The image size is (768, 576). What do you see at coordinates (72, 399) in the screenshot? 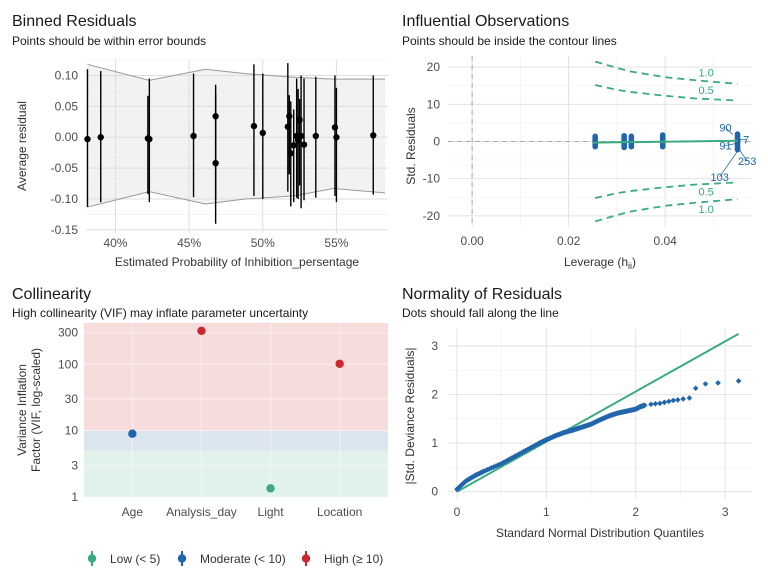
I see `collinearity-y-tick-label: 30` at bounding box center [72, 399].